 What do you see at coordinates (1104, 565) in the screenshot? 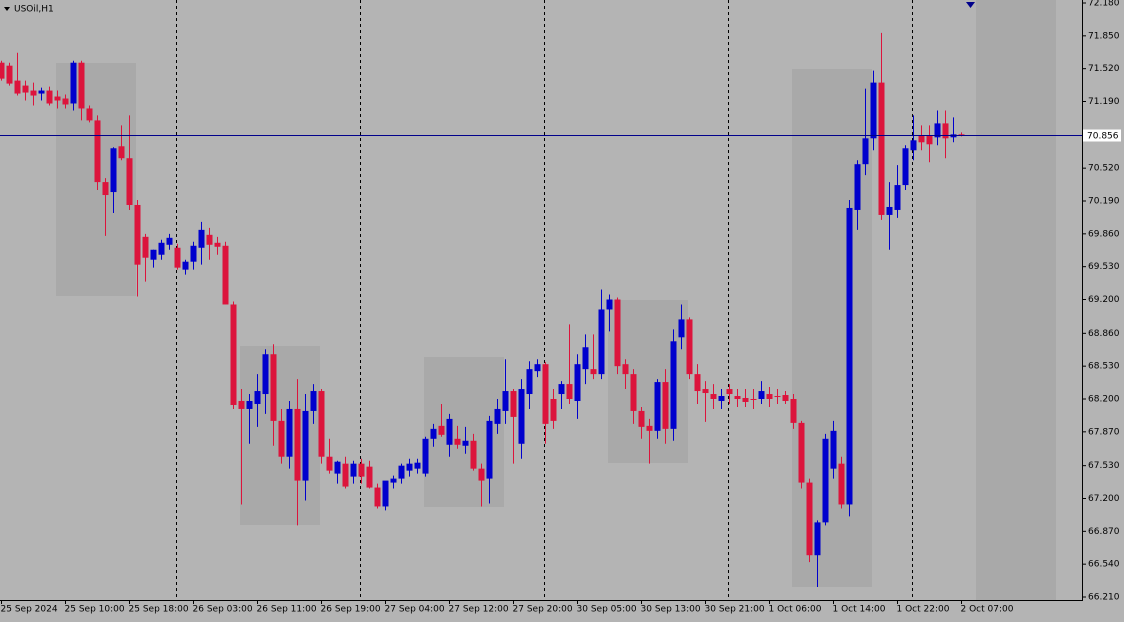
I see `y-tick-label: 66.540` at bounding box center [1104, 565].